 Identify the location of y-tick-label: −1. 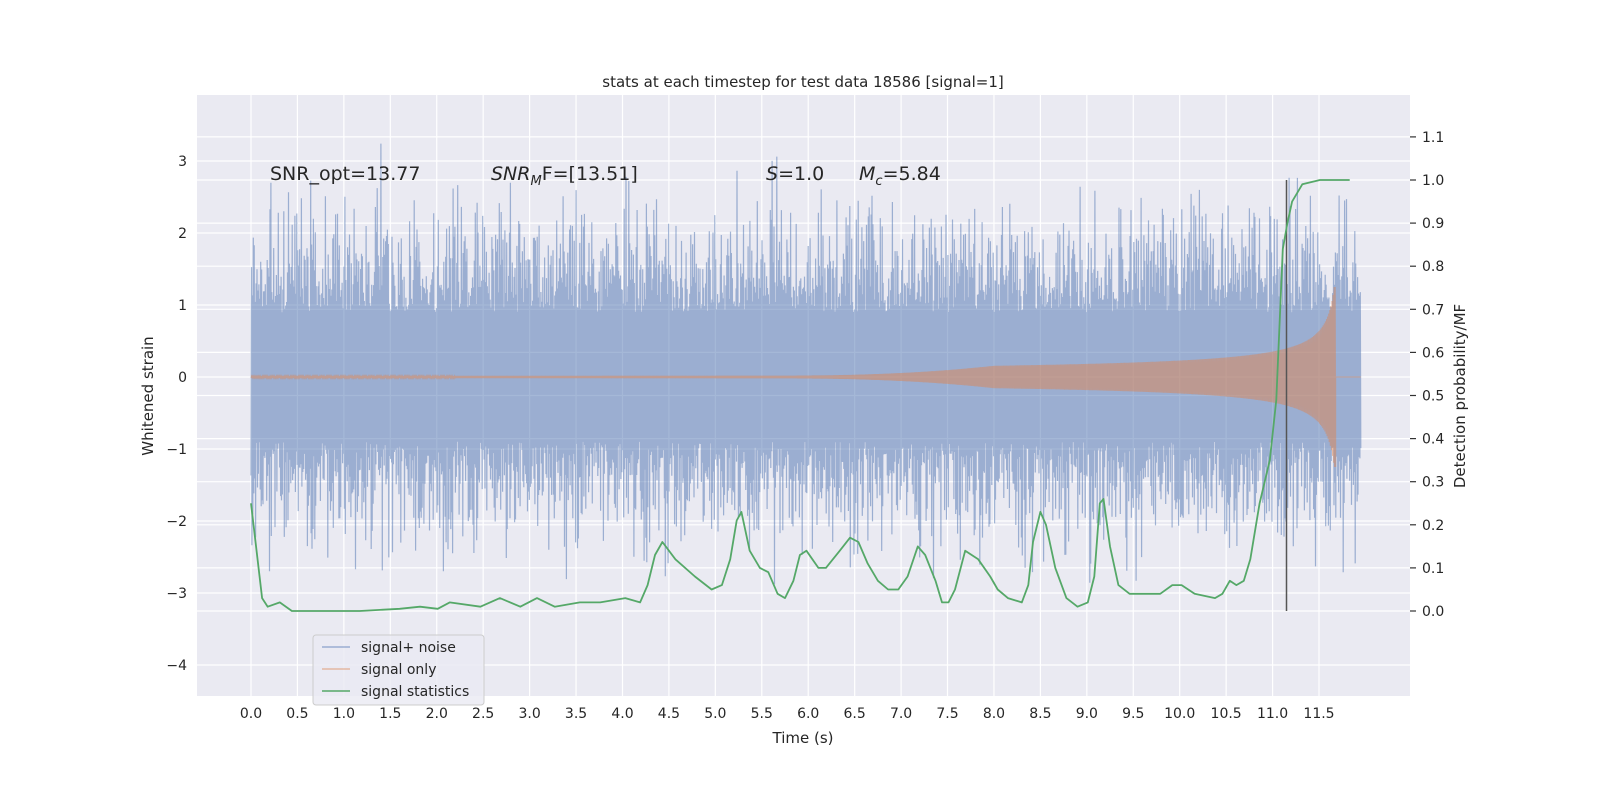
(176, 450).